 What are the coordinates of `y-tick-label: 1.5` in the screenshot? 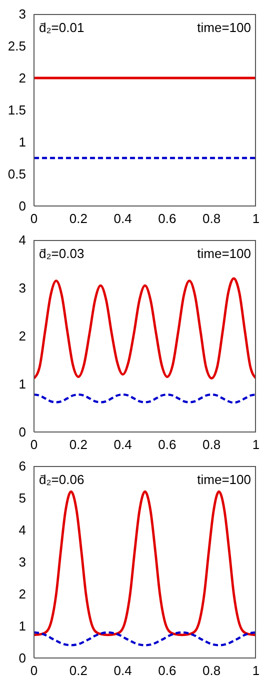 It's located at (17, 110).